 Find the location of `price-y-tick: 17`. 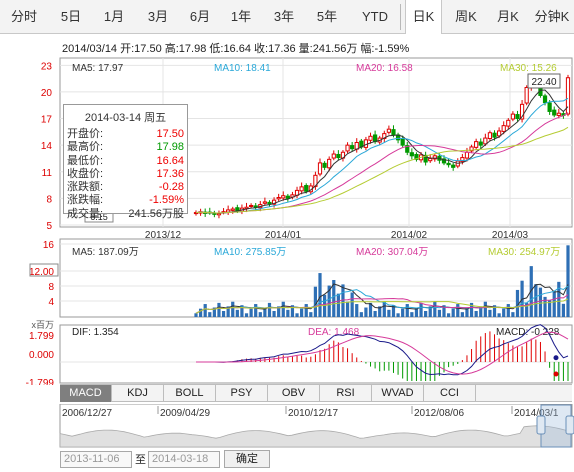

price-y-tick: 17 is located at coordinates (47, 120).